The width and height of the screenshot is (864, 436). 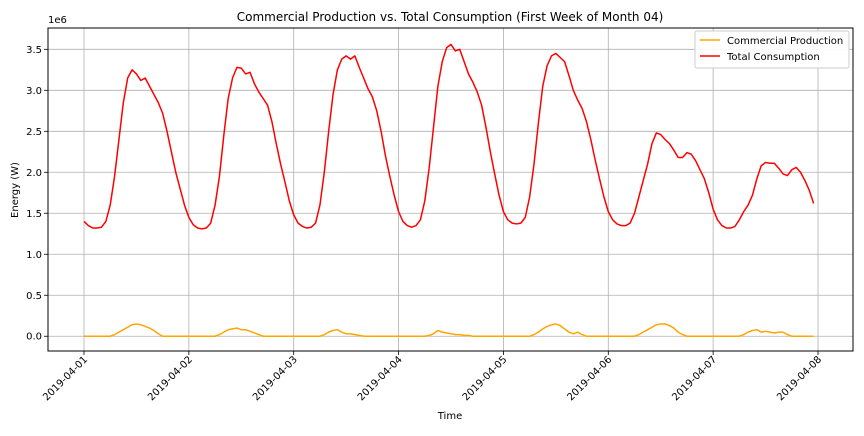 I want to click on y-axis-label: Energy (W), so click(x=15, y=190).